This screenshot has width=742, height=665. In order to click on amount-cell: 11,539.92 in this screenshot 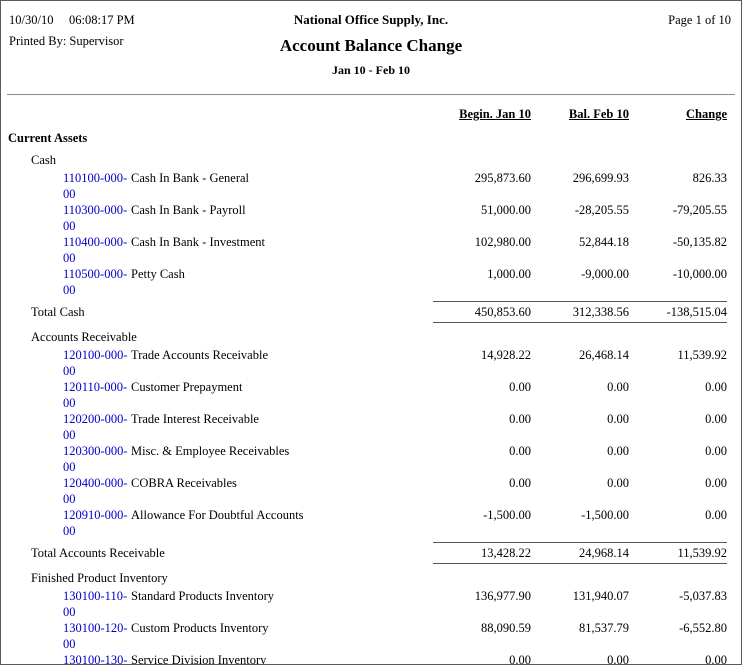, I will do `click(702, 355)`.